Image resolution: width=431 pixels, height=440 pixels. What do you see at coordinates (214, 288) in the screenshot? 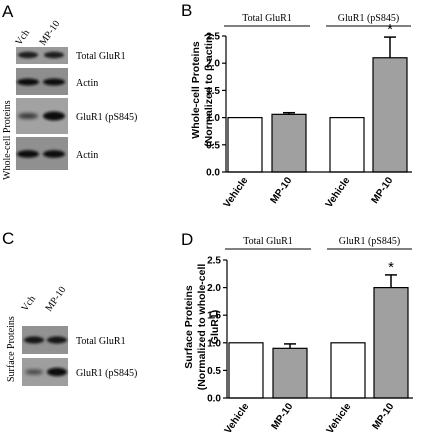
I see `chart-d-ytick-label: 2.0` at bounding box center [214, 288].